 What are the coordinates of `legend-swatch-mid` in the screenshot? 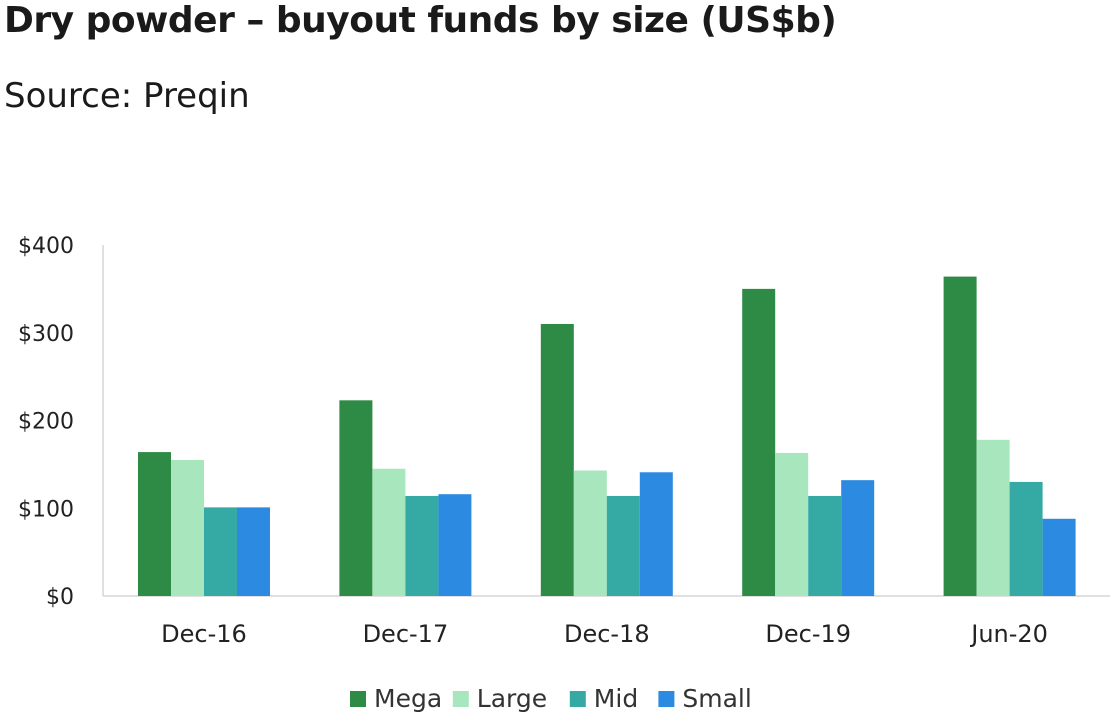 It's located at (577, 699).